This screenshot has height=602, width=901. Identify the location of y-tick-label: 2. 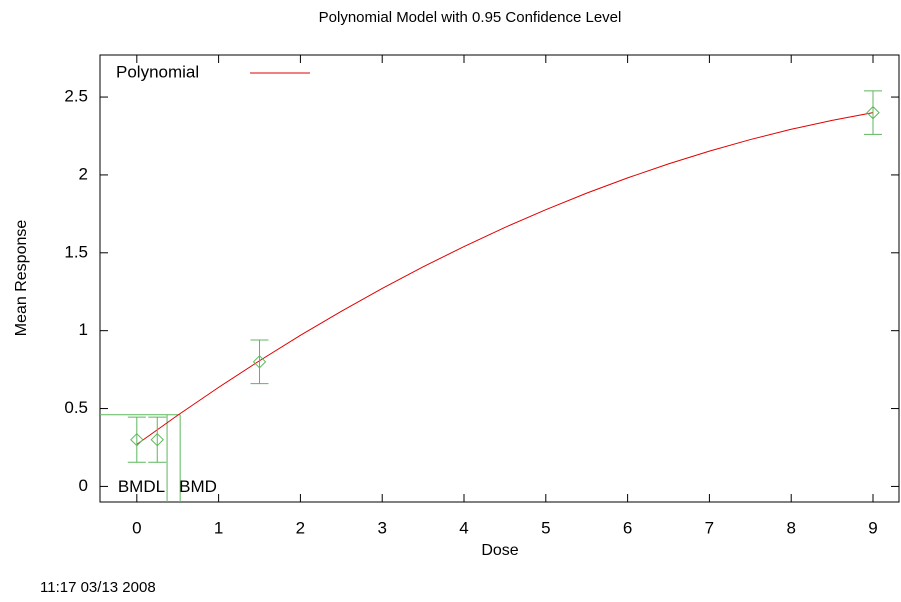
(83, 173).